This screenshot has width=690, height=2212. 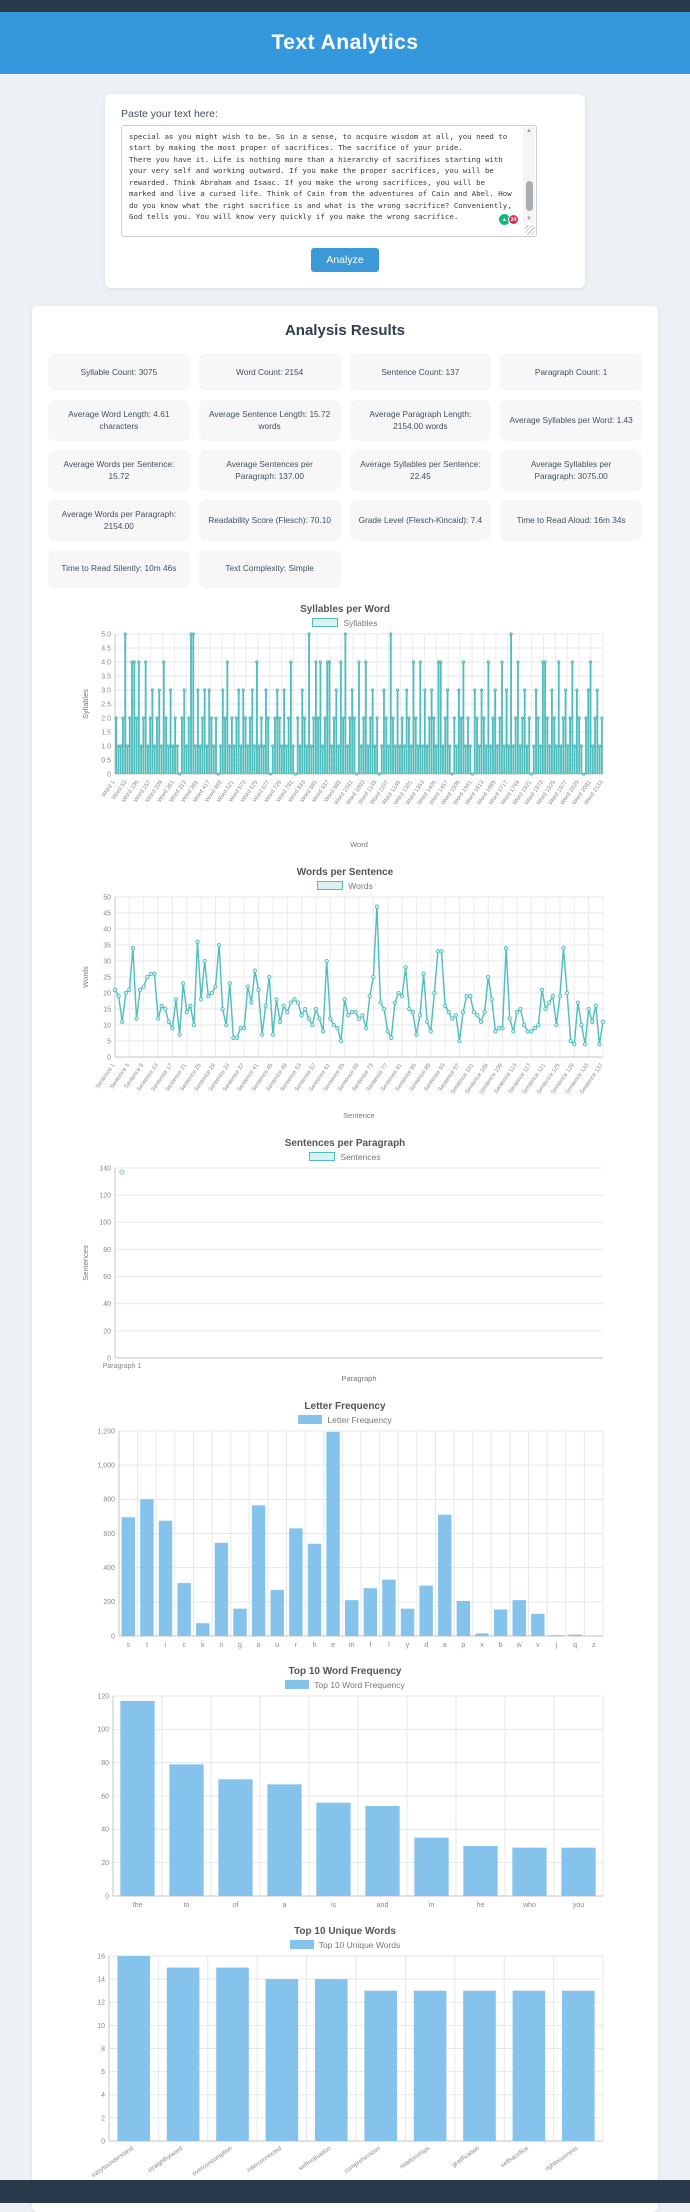 What do you see at coordinates (358, 1378) in the screenshot?
I see `svg-text: Paragraph` at bounding box center [358, 1378].